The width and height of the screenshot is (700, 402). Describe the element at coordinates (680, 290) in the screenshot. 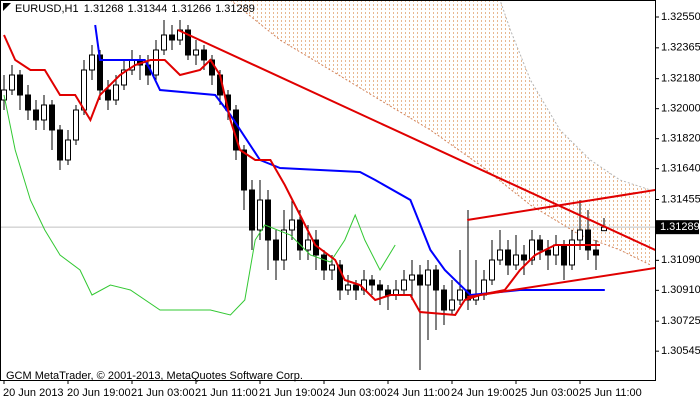

I see `y-tick-label: 1.30910` at that location.